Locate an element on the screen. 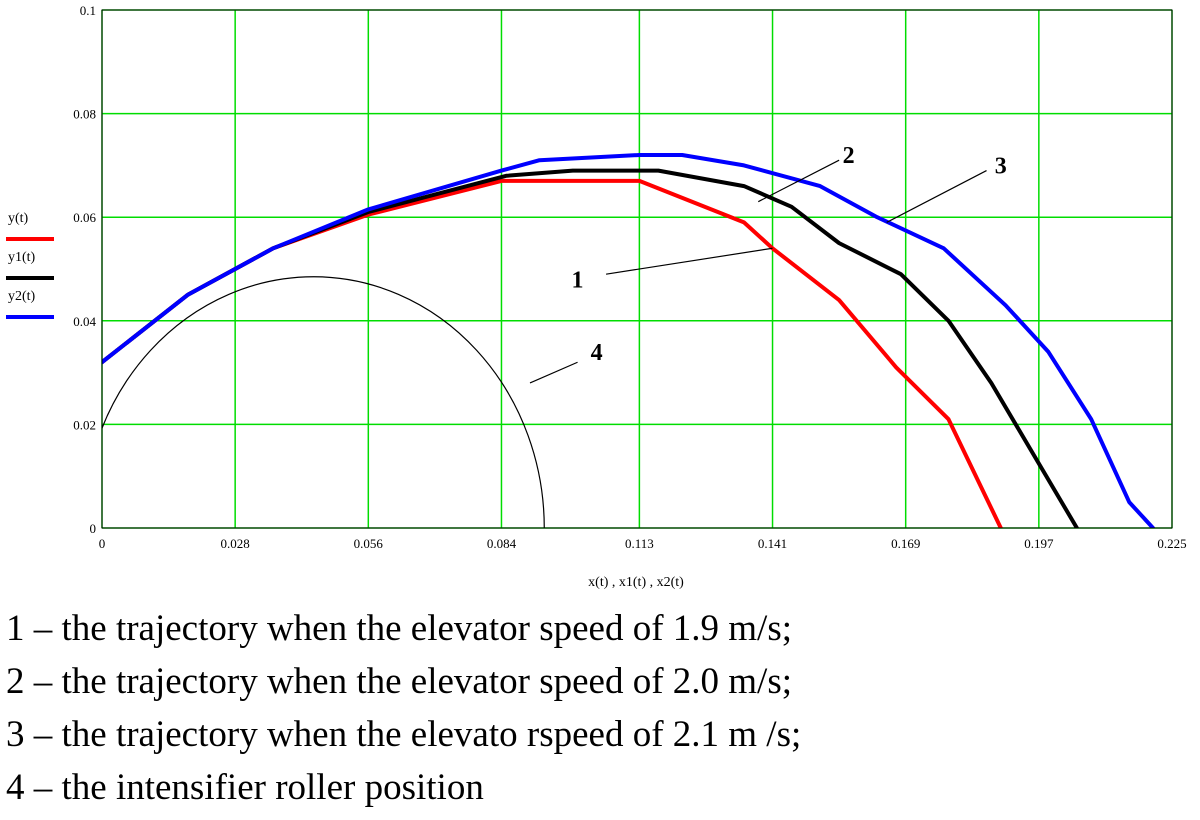 The height and width of the screenshot is (820, 1200). callout-label-3: 3 is located at coordinates (1001, 166).